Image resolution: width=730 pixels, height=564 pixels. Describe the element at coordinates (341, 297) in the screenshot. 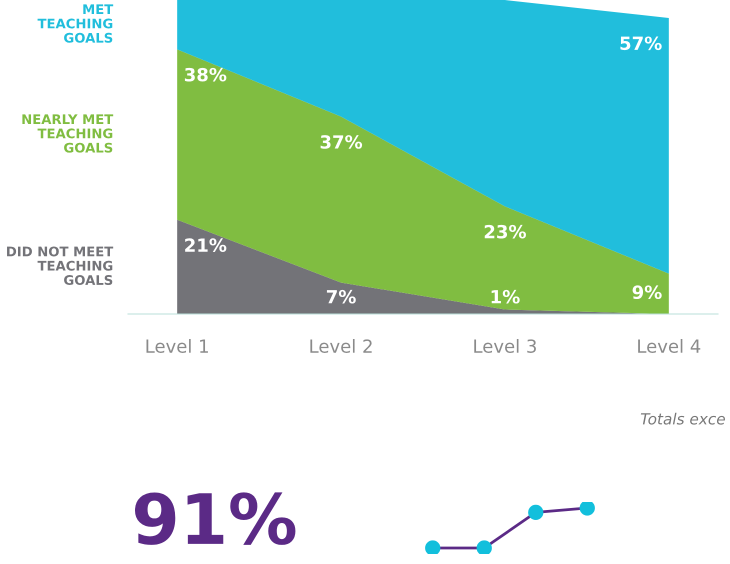

I see `data-label: 7%` at that location.